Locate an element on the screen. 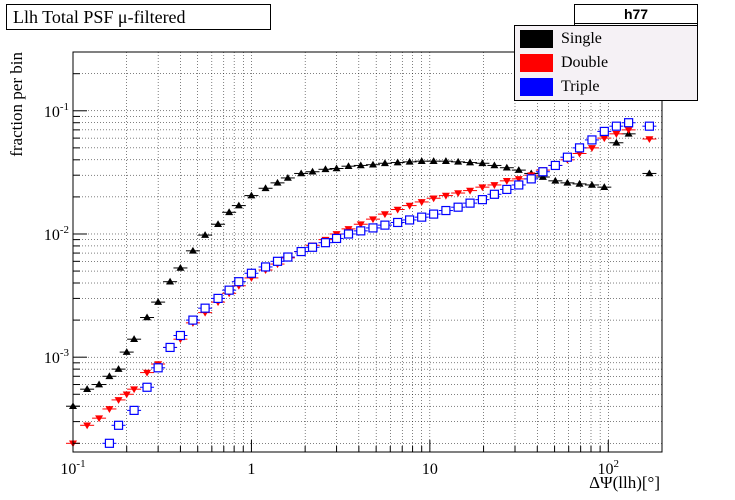 The image size is (735, 500). x-tick-label: 10² is located at coordinates (609, 468).